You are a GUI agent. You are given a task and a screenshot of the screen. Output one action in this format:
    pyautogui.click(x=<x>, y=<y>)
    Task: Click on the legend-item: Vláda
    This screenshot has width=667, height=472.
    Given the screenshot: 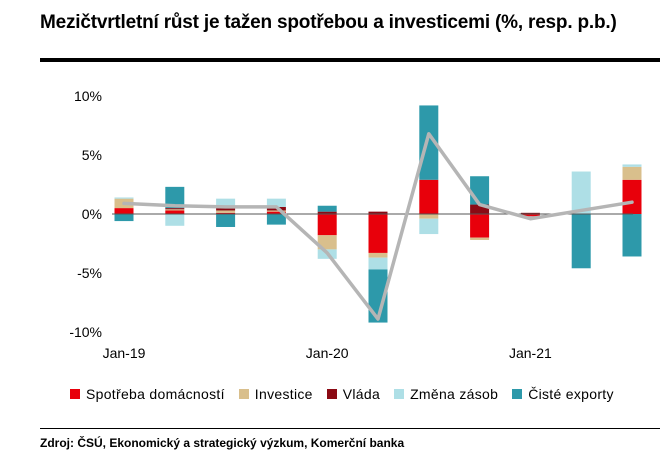 What is the action you would take?
    pyautogui.click(x=353, y=394)
    